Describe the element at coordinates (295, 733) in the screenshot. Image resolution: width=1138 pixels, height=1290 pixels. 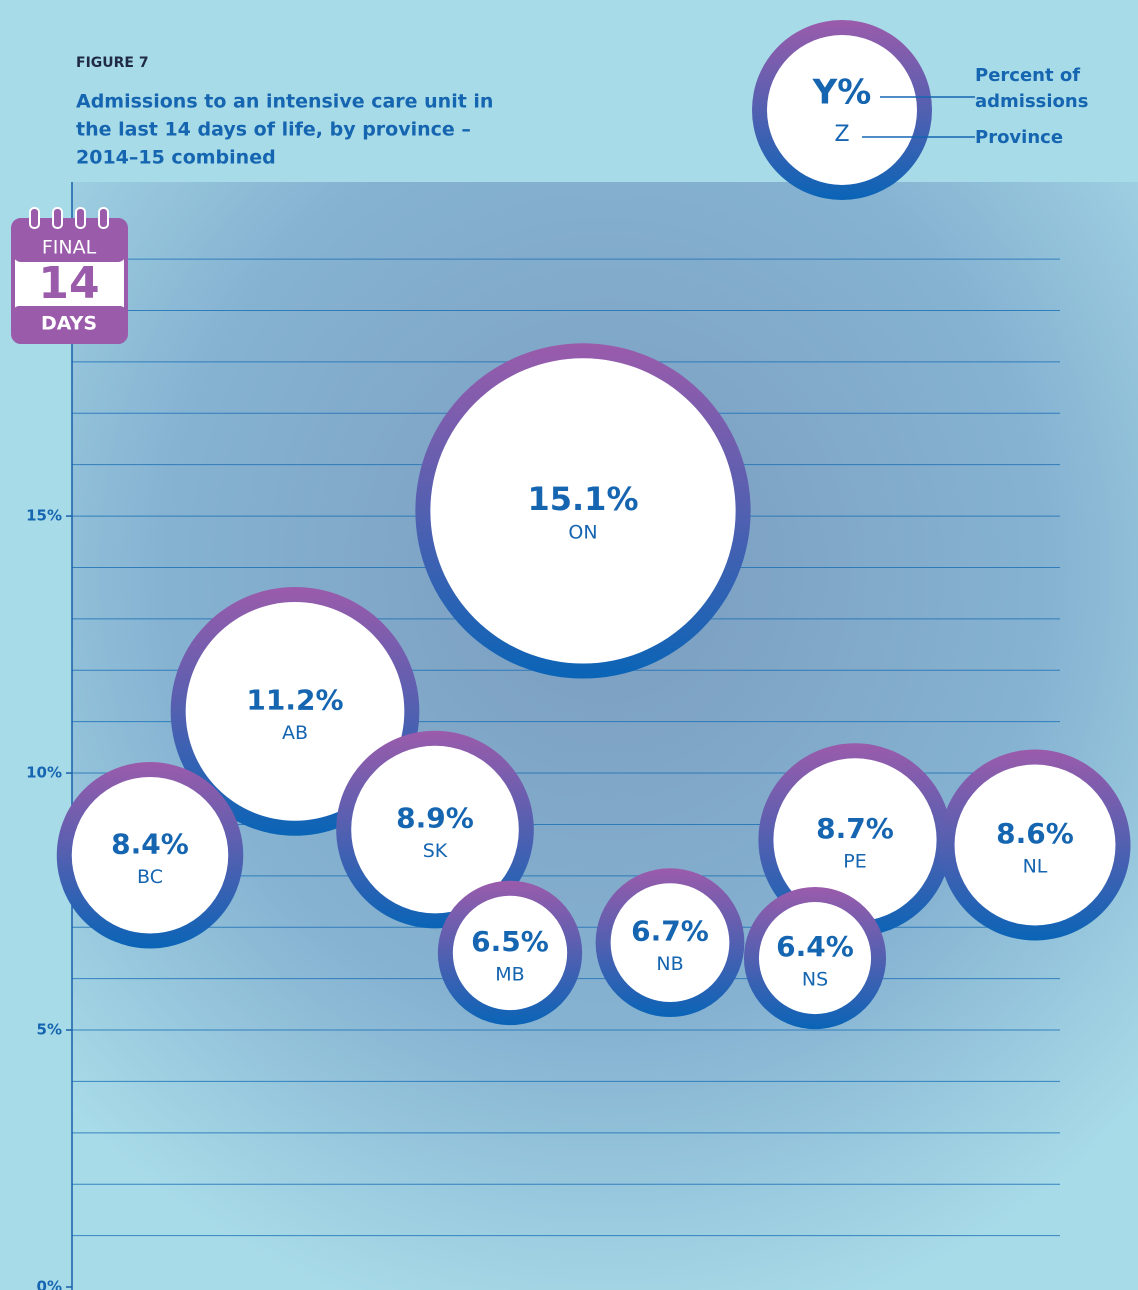
I see `category-label: AB` at that location.